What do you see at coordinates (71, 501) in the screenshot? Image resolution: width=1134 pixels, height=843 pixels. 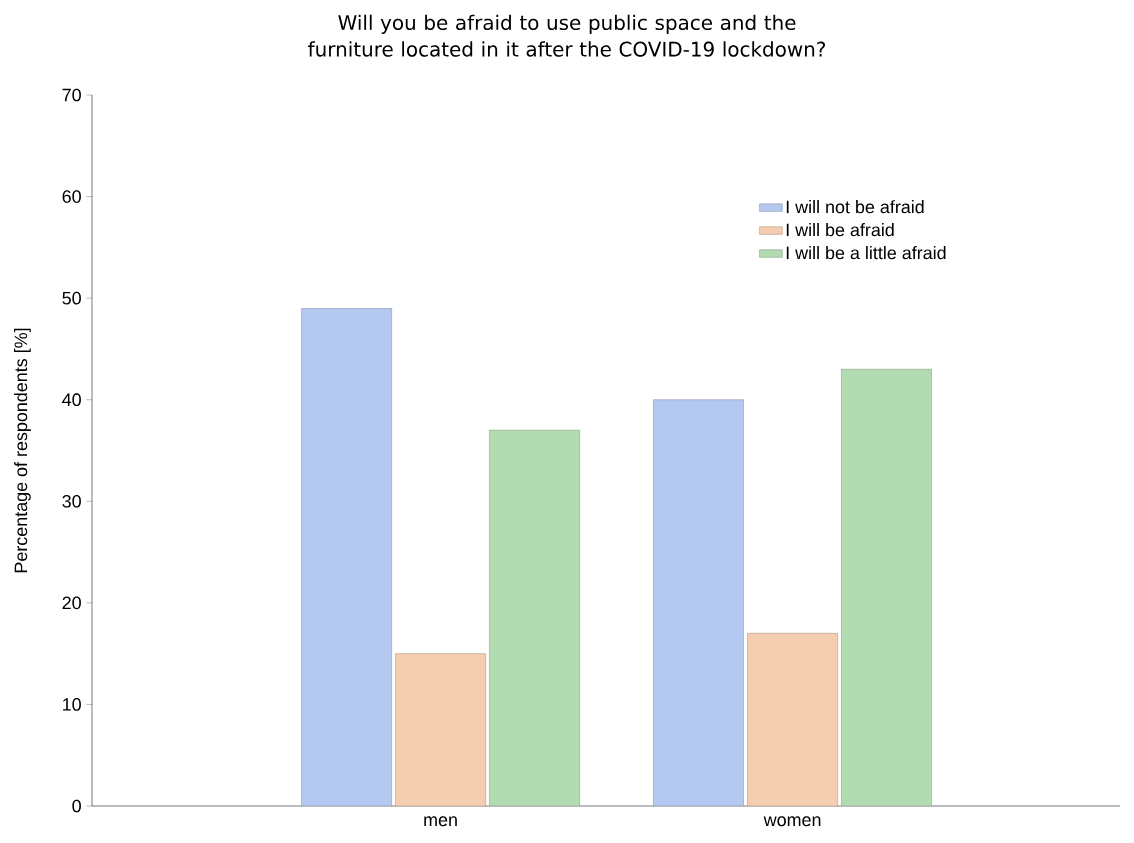 I see `y-tick-label: 30` at bounding box center [71, 501].